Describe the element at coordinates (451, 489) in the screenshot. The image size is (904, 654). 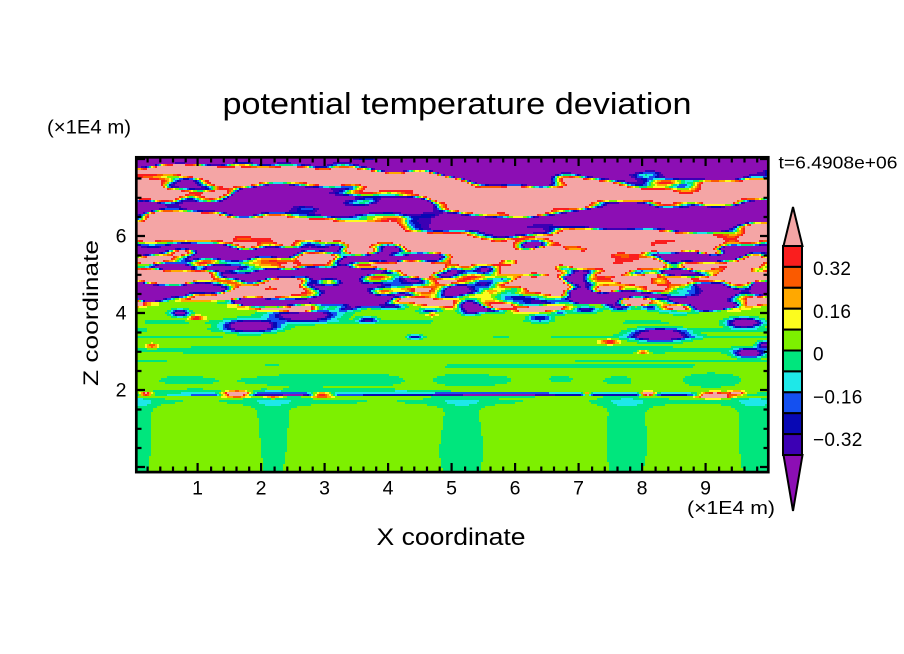
I see `svg-text: 5` at that location.